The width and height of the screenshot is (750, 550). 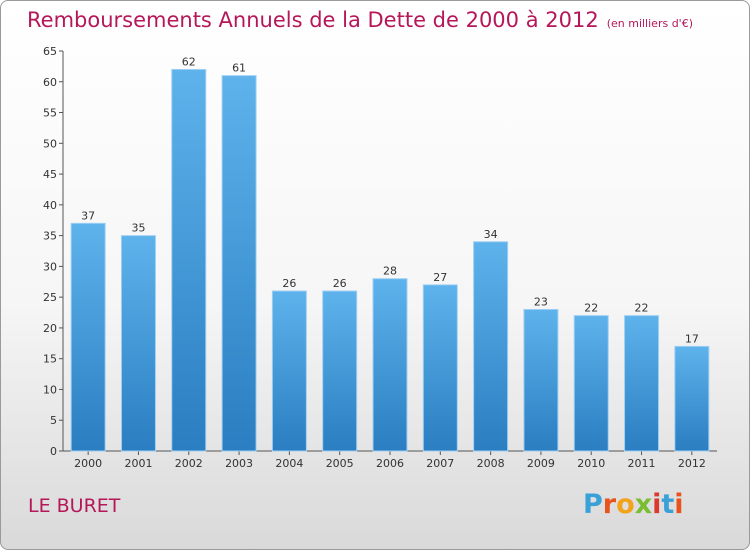 I want to click on x-tick-label-2004: 2004, so click(x=289, y=463).